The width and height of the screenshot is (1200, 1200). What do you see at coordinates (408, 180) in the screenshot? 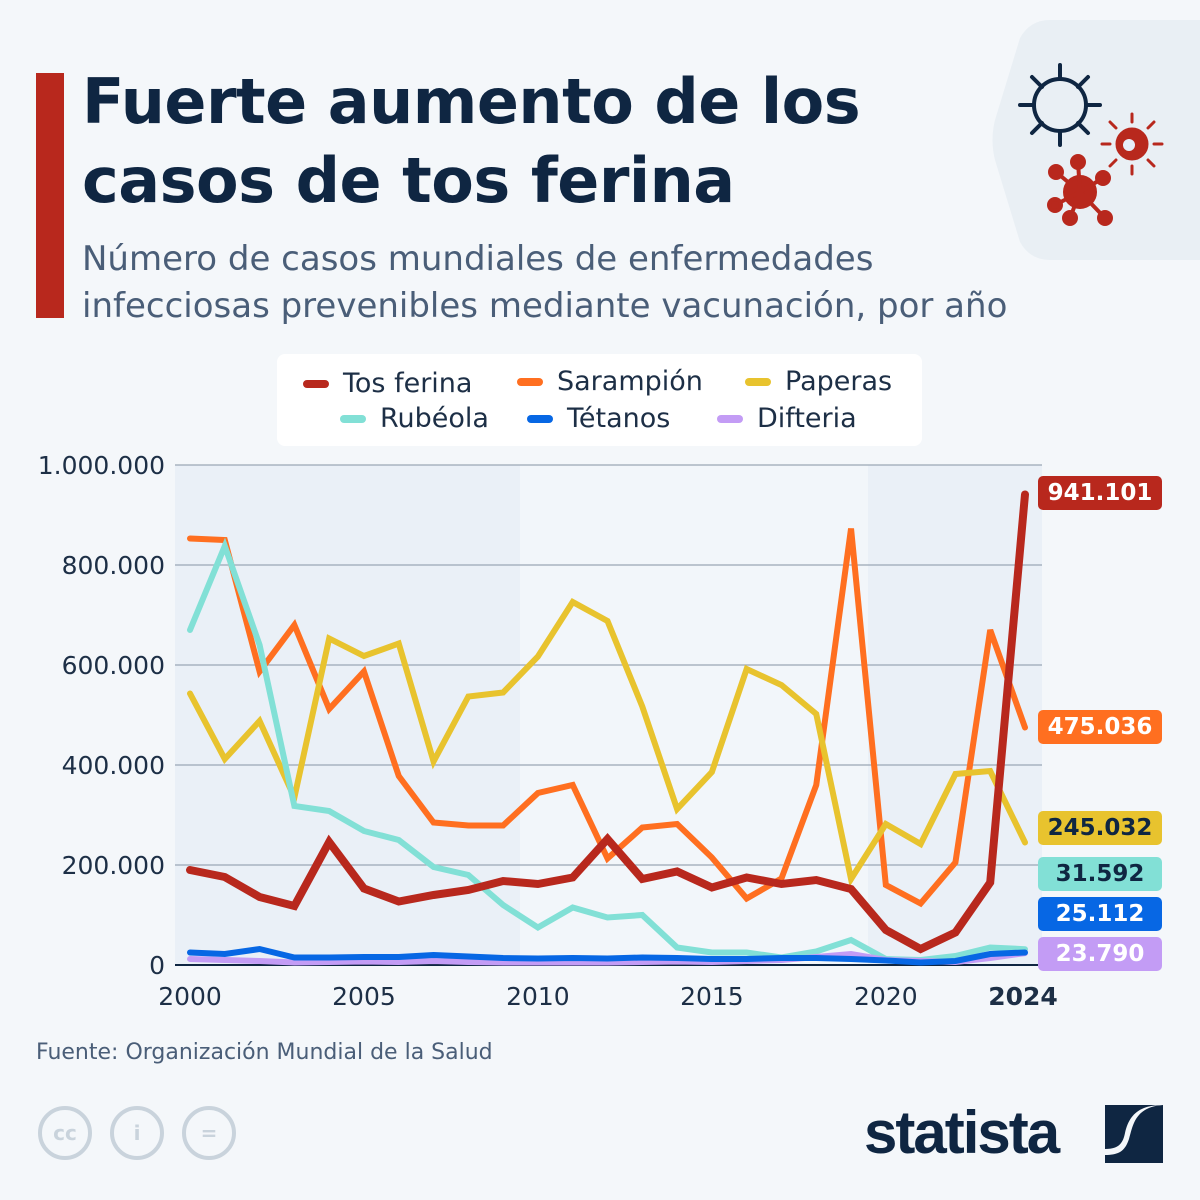
I see `title-line-2: casos de tos ferina` at bounding box center [408, 180].